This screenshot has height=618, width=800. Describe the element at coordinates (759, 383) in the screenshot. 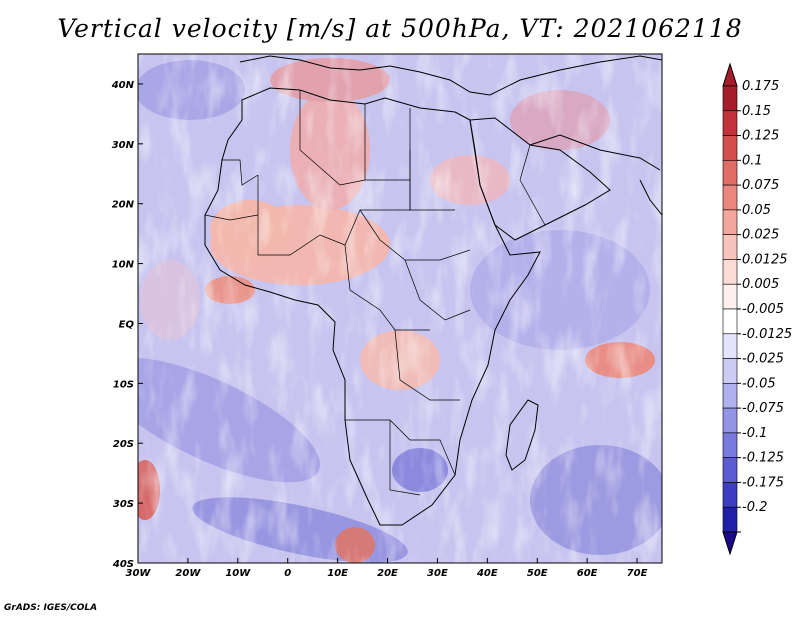

I see `colorbar-label: -0.05` at that location.